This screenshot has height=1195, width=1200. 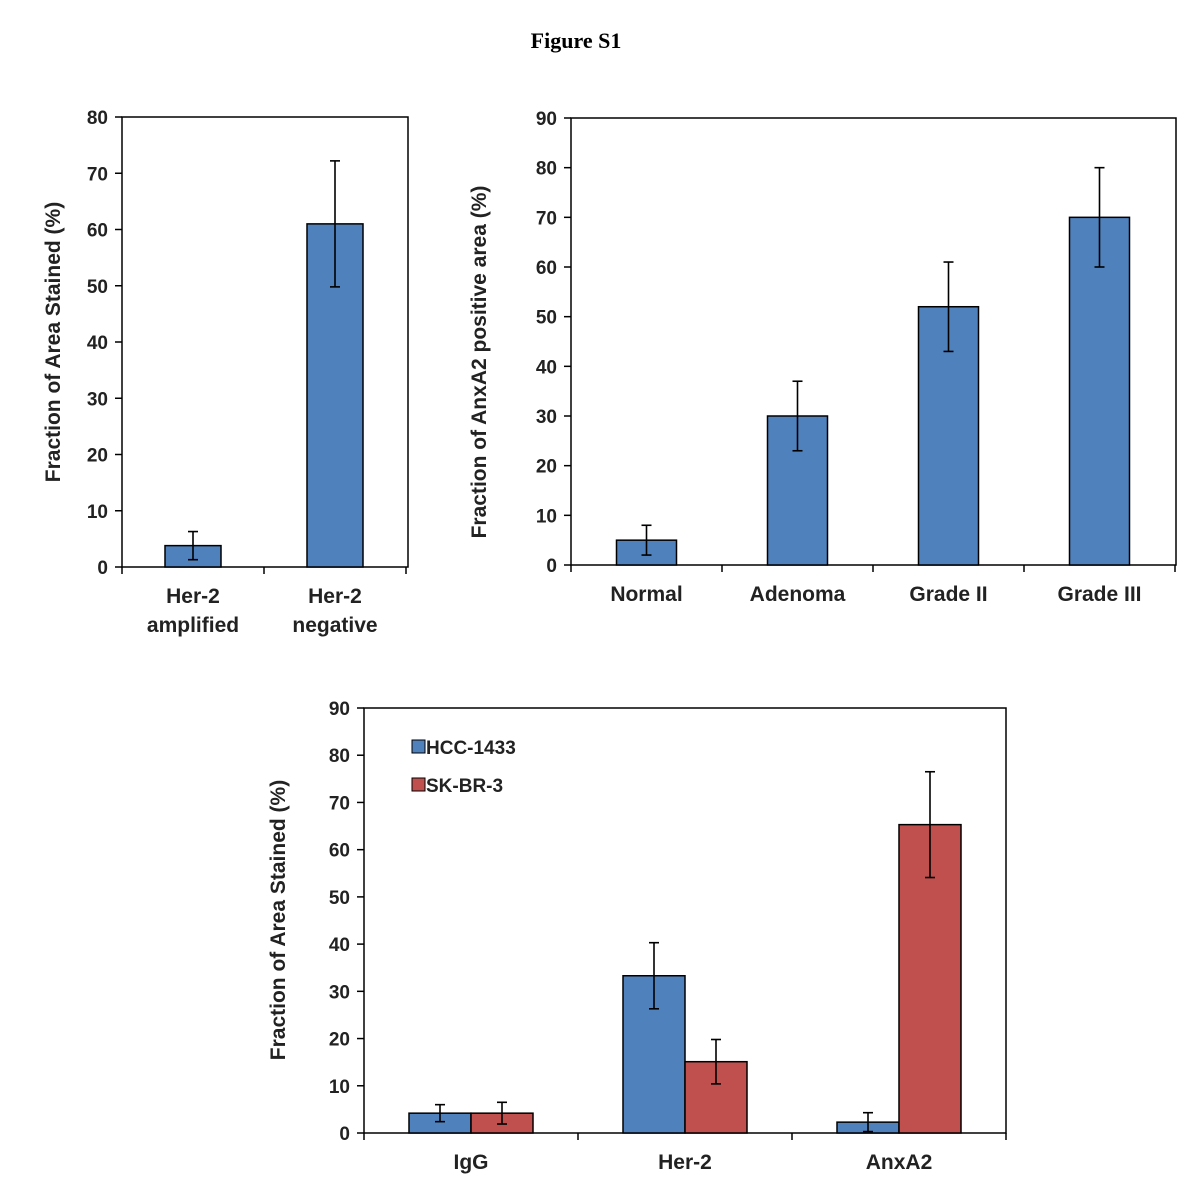 What do you see at coordinates (646, 594) in the screenshot?
I see `x-category-label: Normal` at bounding box center [646, 594].